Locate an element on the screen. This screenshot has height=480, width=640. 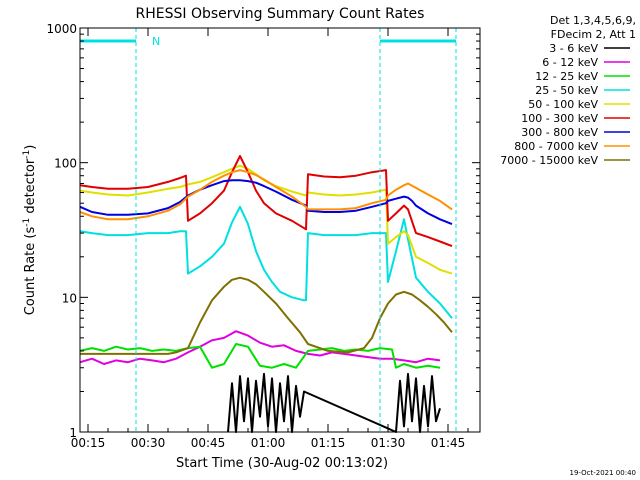
x-tick-label: 01:45 is located at coordinates (448, 443).